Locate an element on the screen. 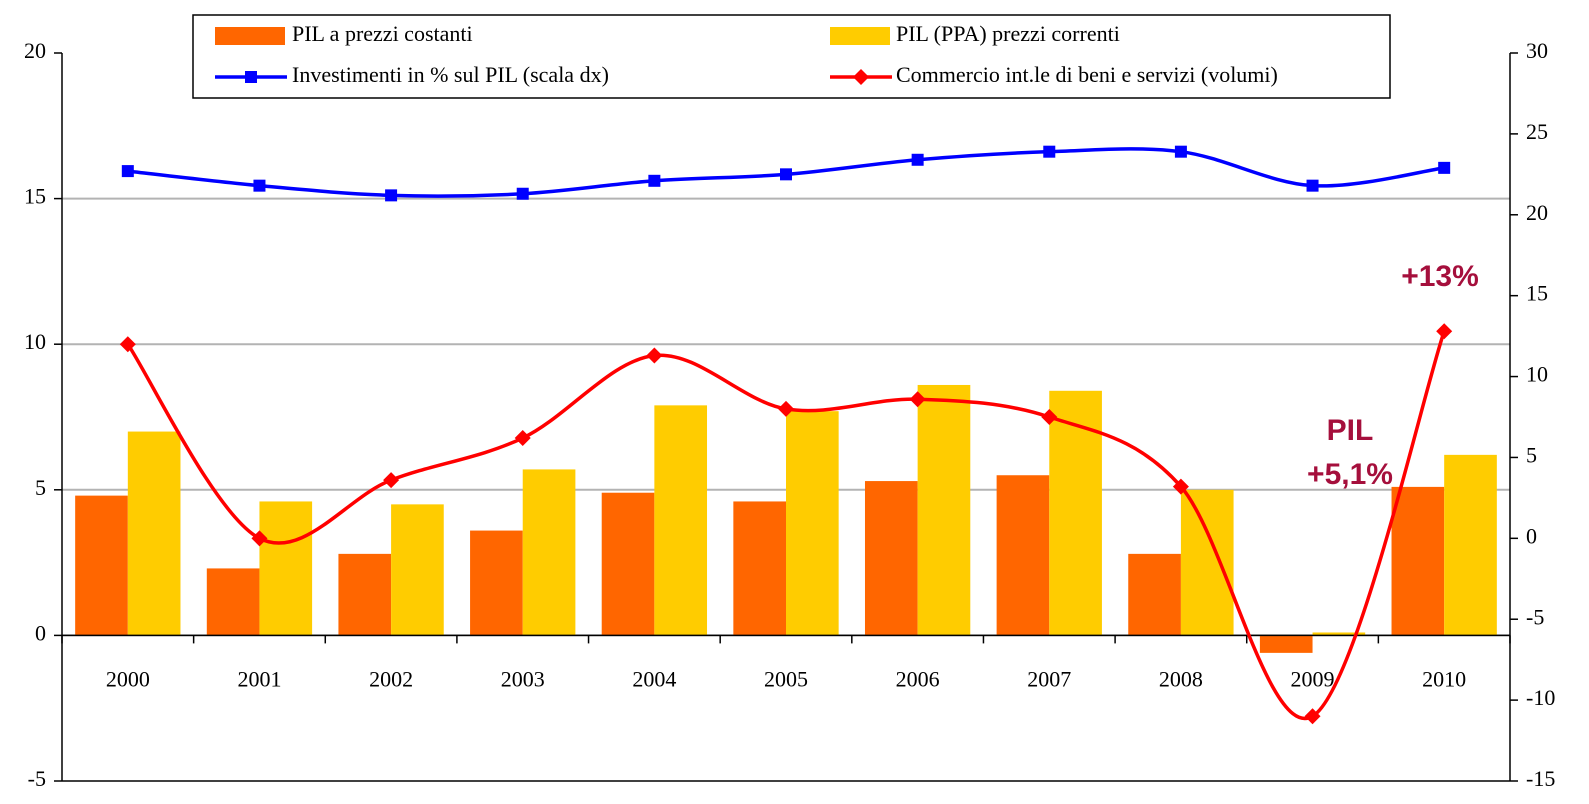 The height and width of the screenshot is (804, 1589). y2-tick-label: 10 is located at coordinates (1537, 374).